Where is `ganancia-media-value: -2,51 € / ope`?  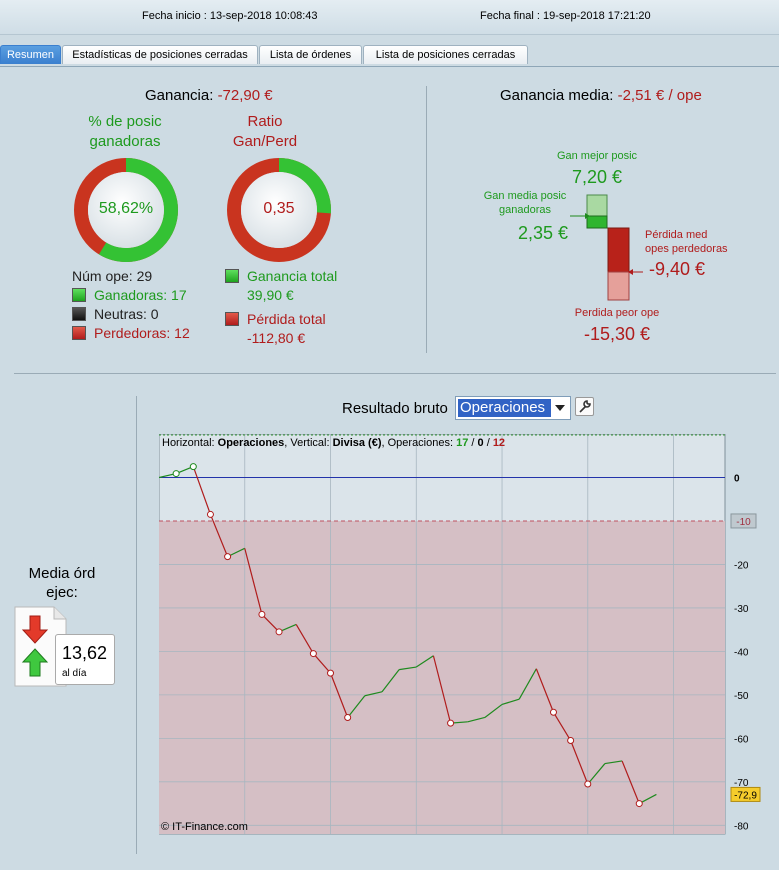
ganancia-media-value: -2,51 € / ope is located at coordinates (659, 95).